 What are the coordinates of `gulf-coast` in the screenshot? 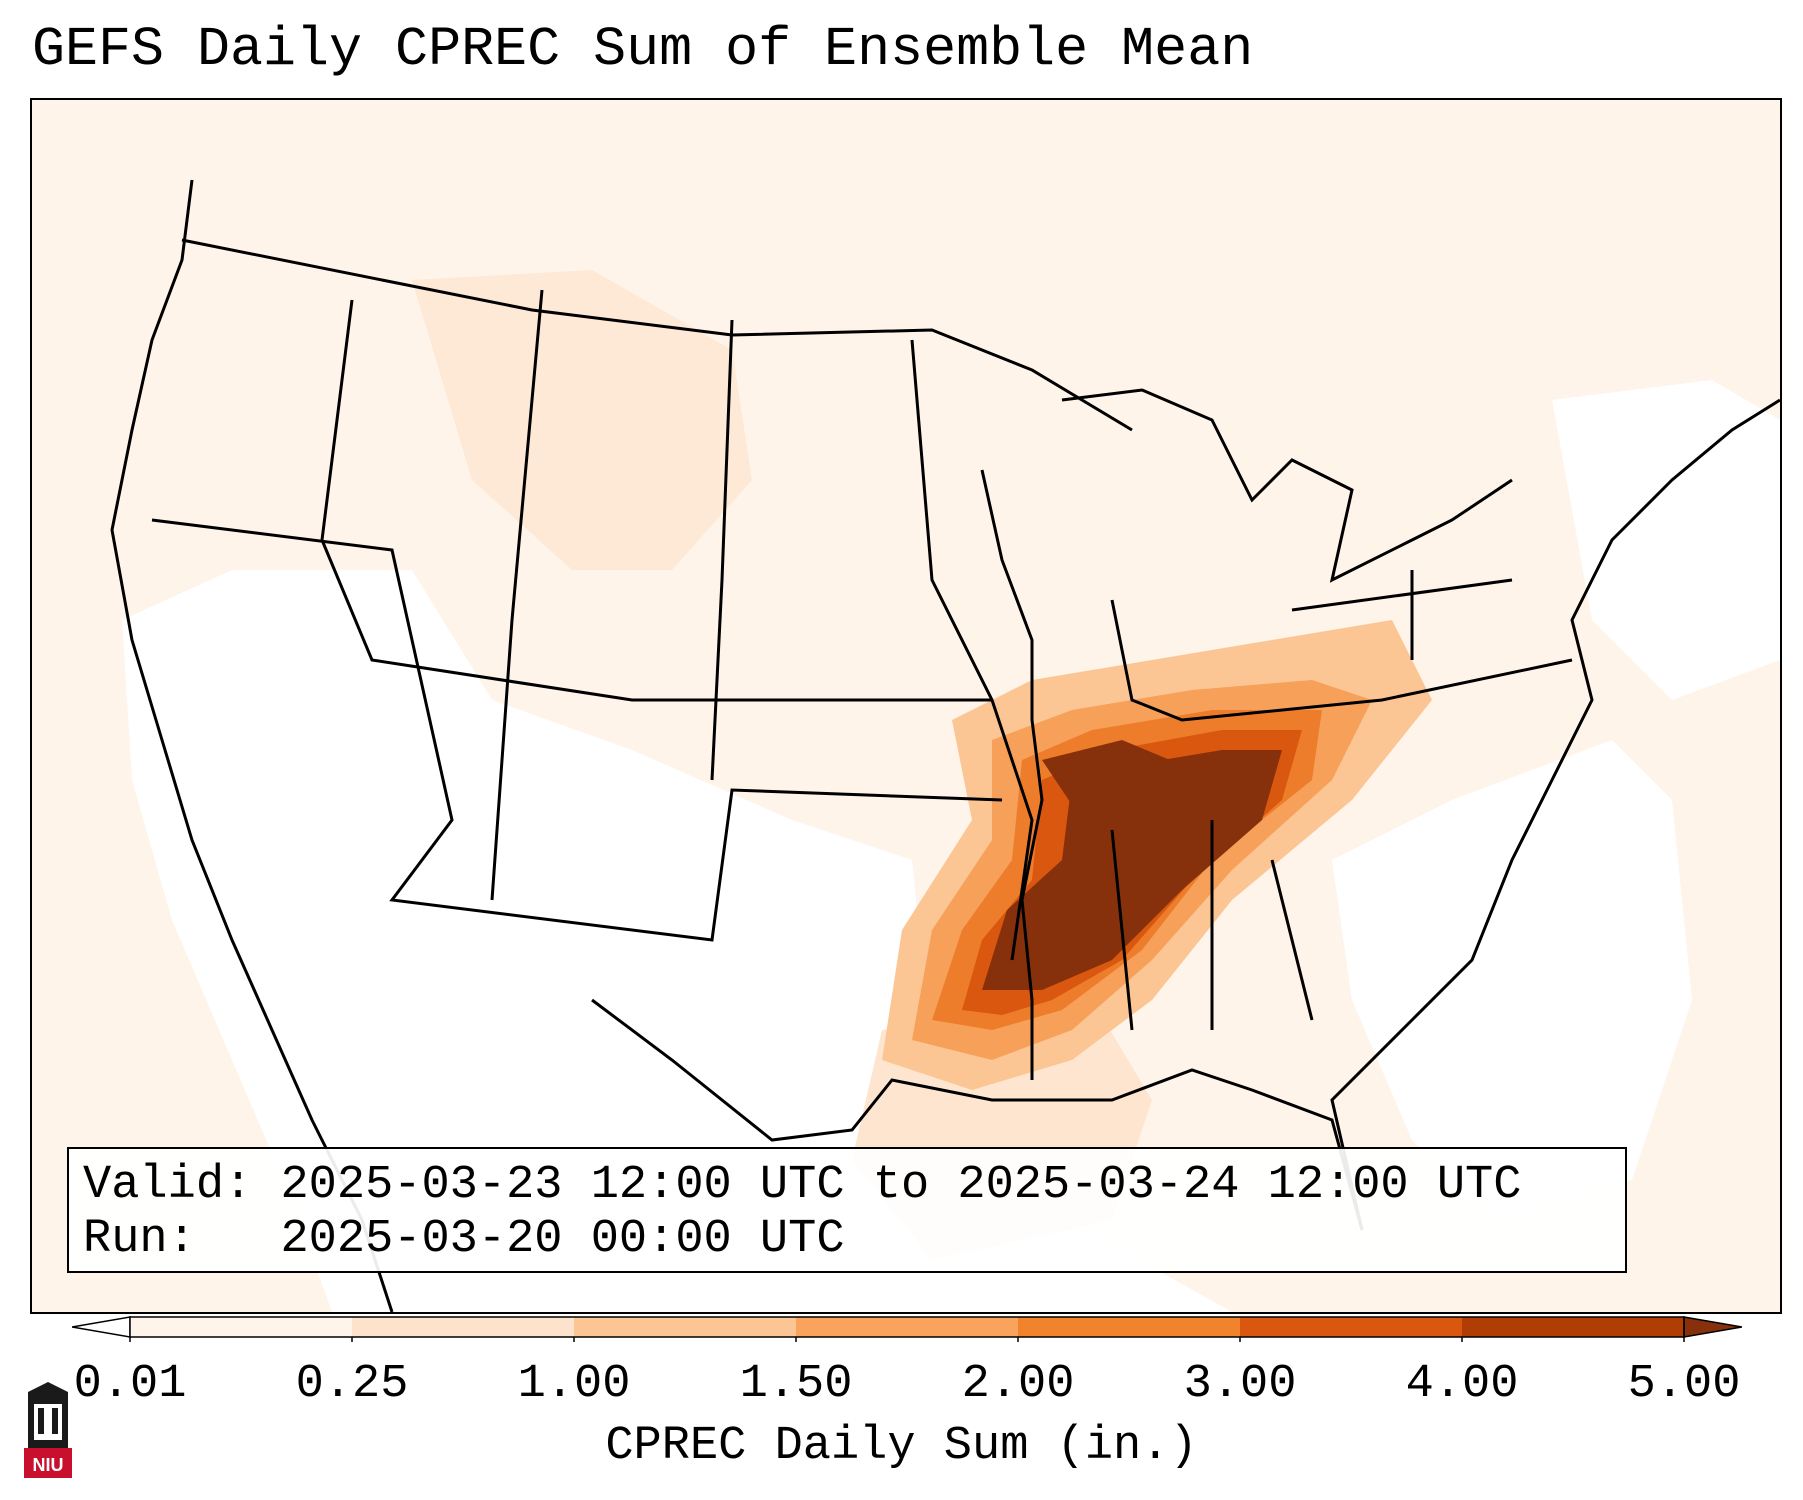 It's located at (977, 1114).